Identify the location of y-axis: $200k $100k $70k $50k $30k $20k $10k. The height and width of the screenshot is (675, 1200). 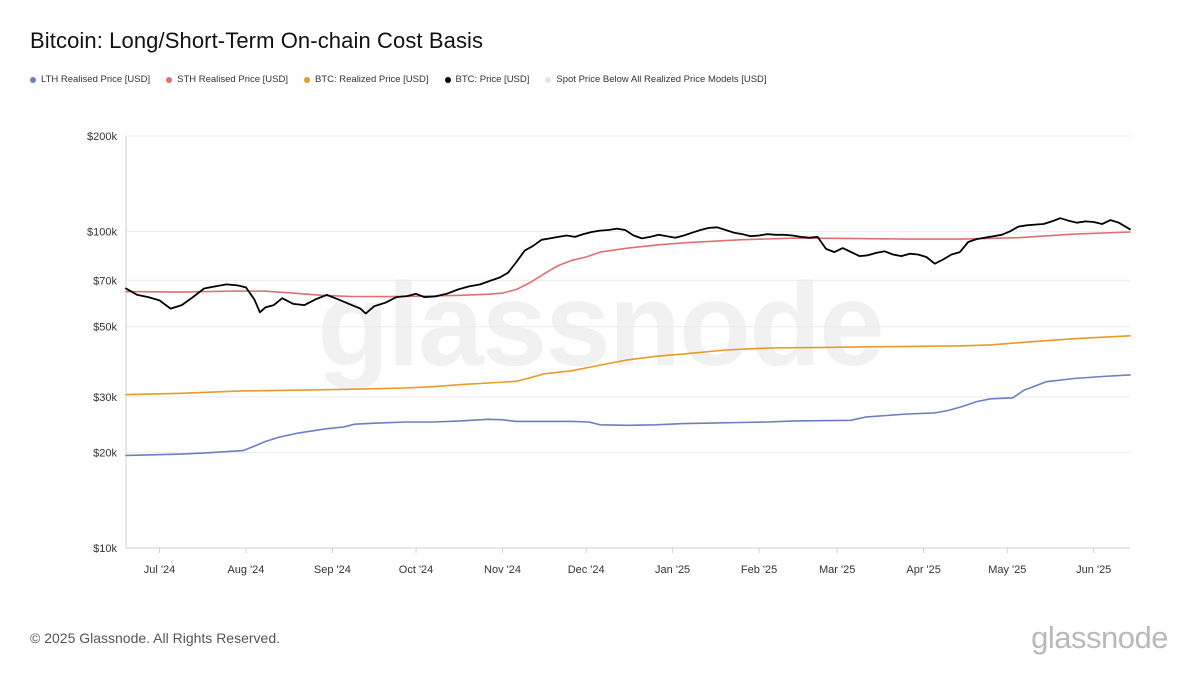
(107, 343).